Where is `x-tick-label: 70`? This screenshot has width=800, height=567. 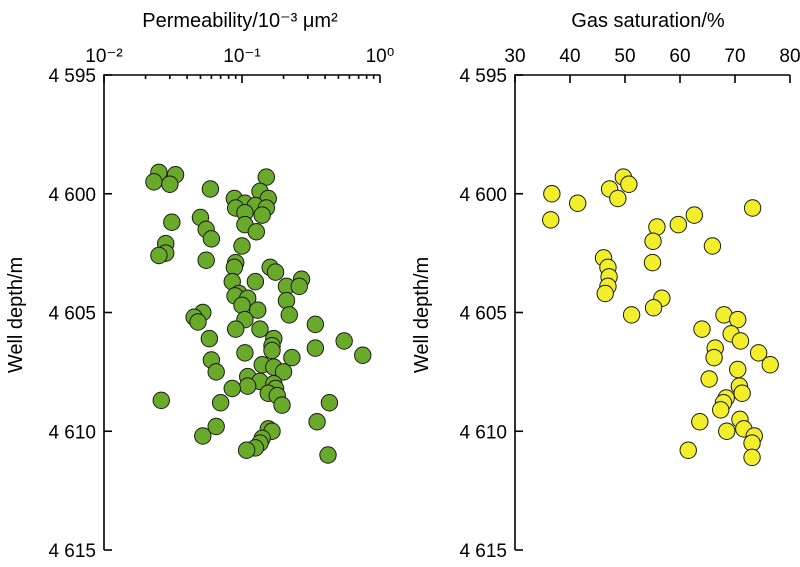 x-tick-label: 70 is located at coordinates (734, 56).